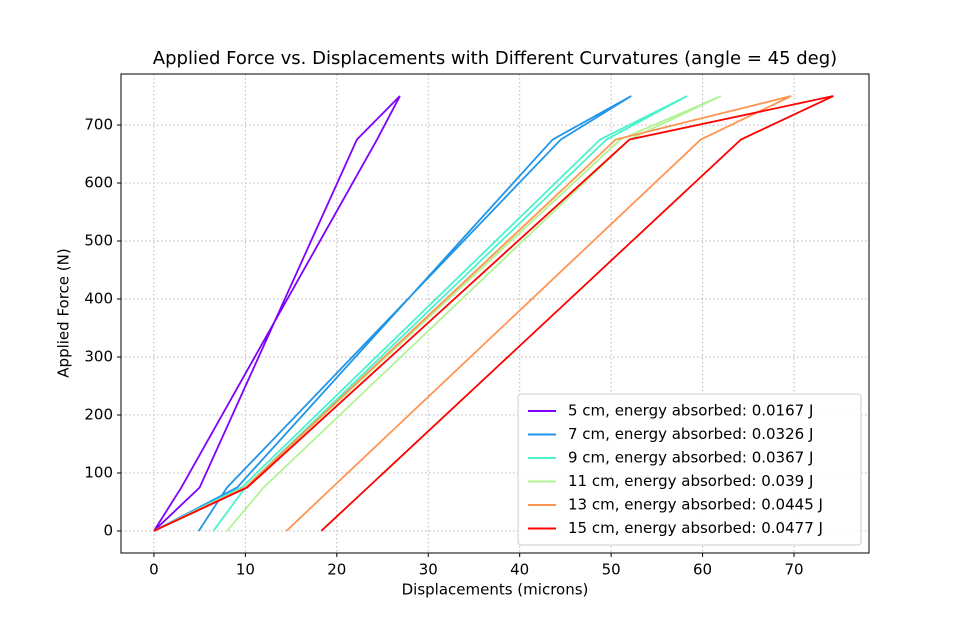 This screenshot has width=965, height=621. Describe the element at coordinates (695, 505) in the screenshot. I see `legend-label: 13 cm, energy absorbed: 0.0445 J` at that location.